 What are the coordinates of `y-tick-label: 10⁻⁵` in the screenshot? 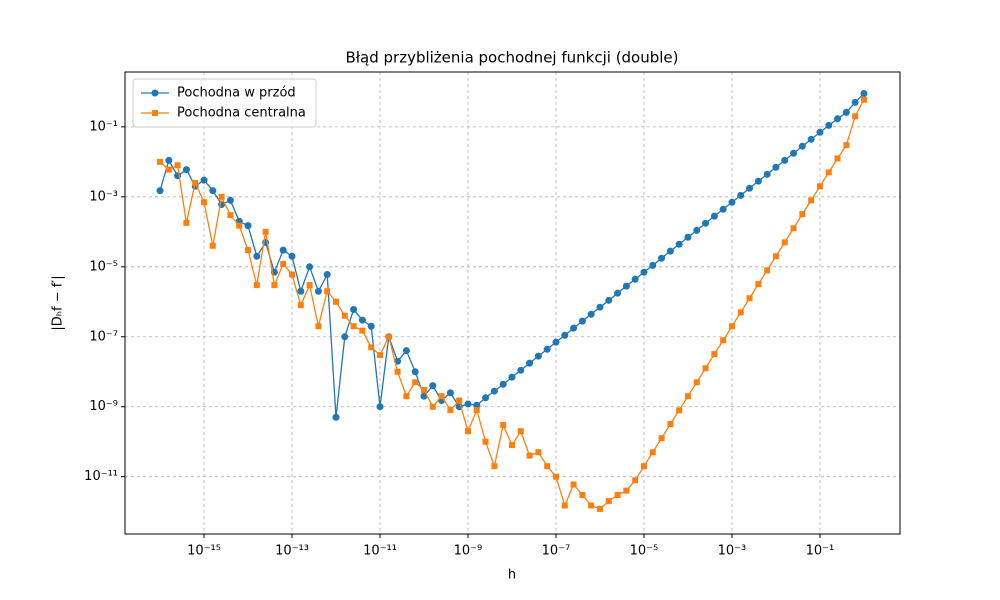 It's located at (103, 266).